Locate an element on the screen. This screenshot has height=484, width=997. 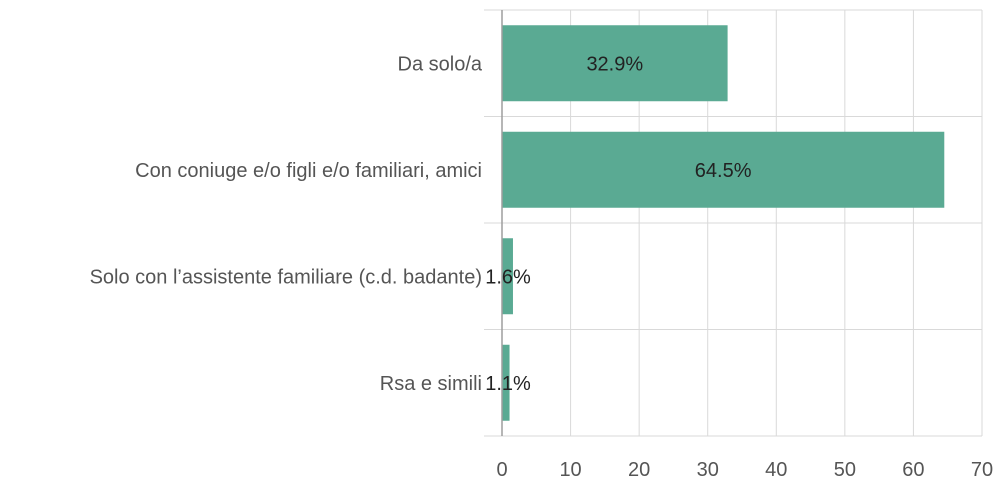
x-tick-label: 30 is located at coordinates (708, 470).